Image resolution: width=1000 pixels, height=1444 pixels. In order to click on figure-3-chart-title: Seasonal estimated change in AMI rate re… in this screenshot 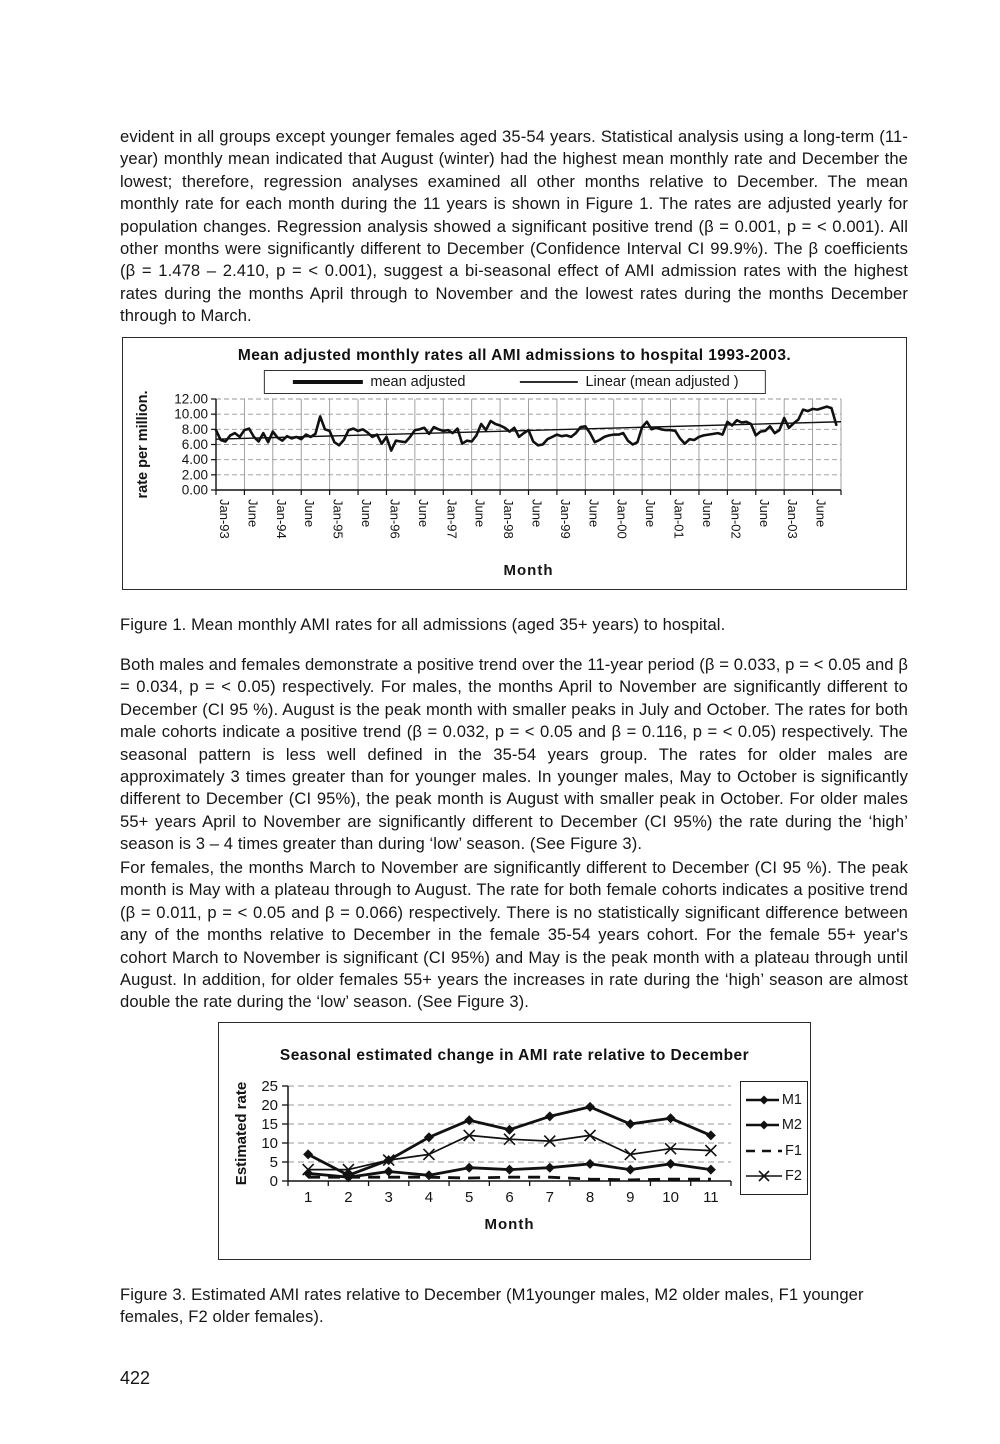, I will do `click(514, 1055)`.